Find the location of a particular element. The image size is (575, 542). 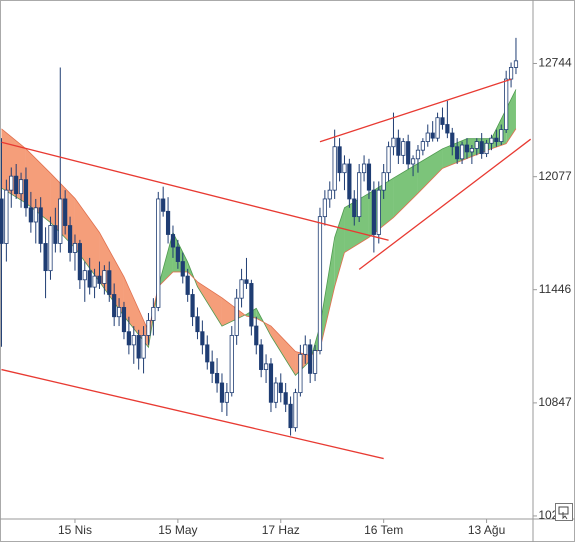

settings-icon is located at coordinates (564, 512).